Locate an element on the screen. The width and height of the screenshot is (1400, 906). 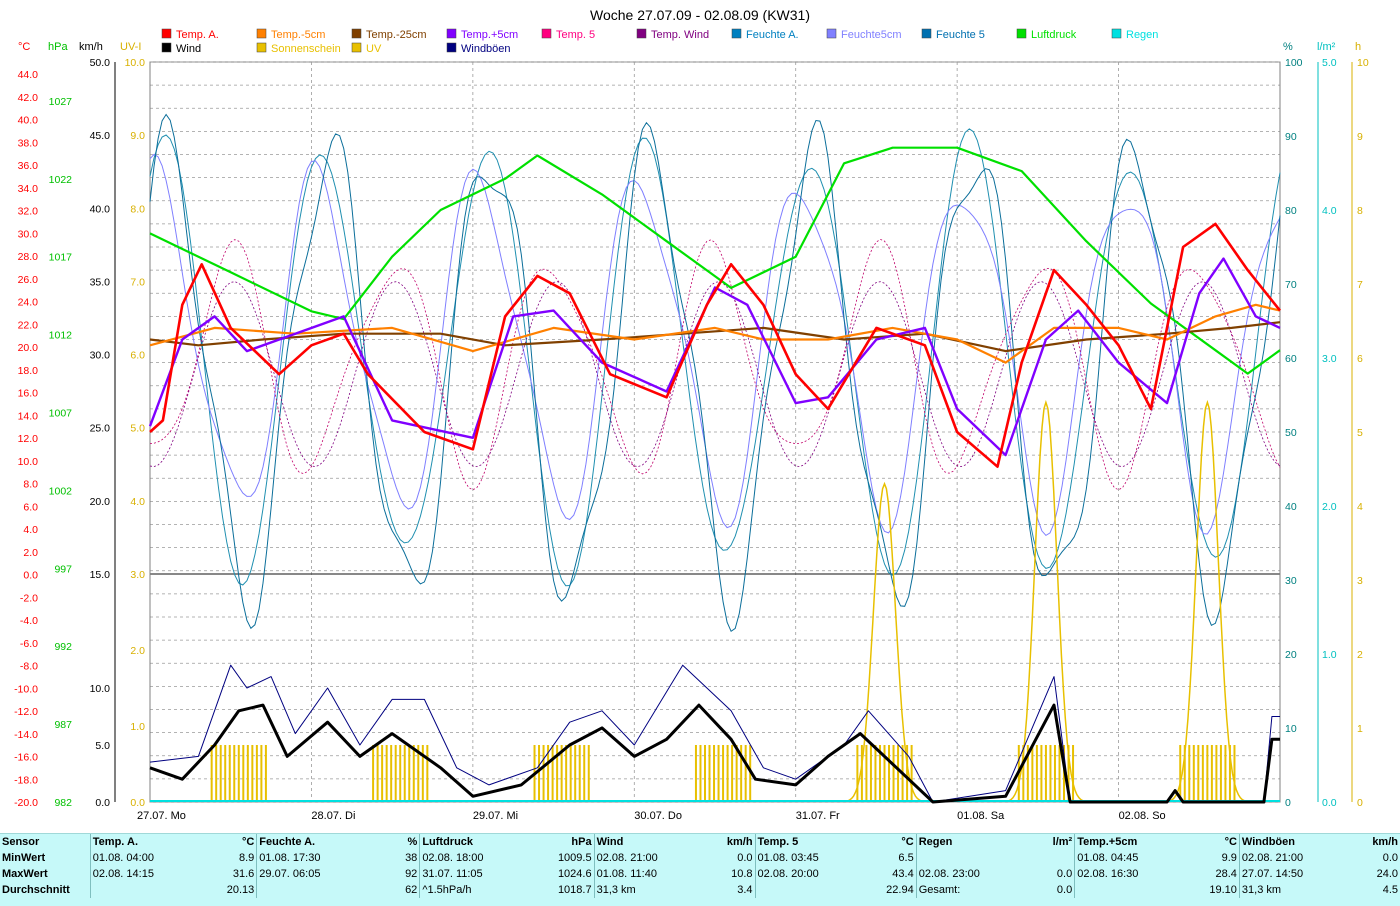
stats-cell: 20.13 is located at coordinates (240, 890).